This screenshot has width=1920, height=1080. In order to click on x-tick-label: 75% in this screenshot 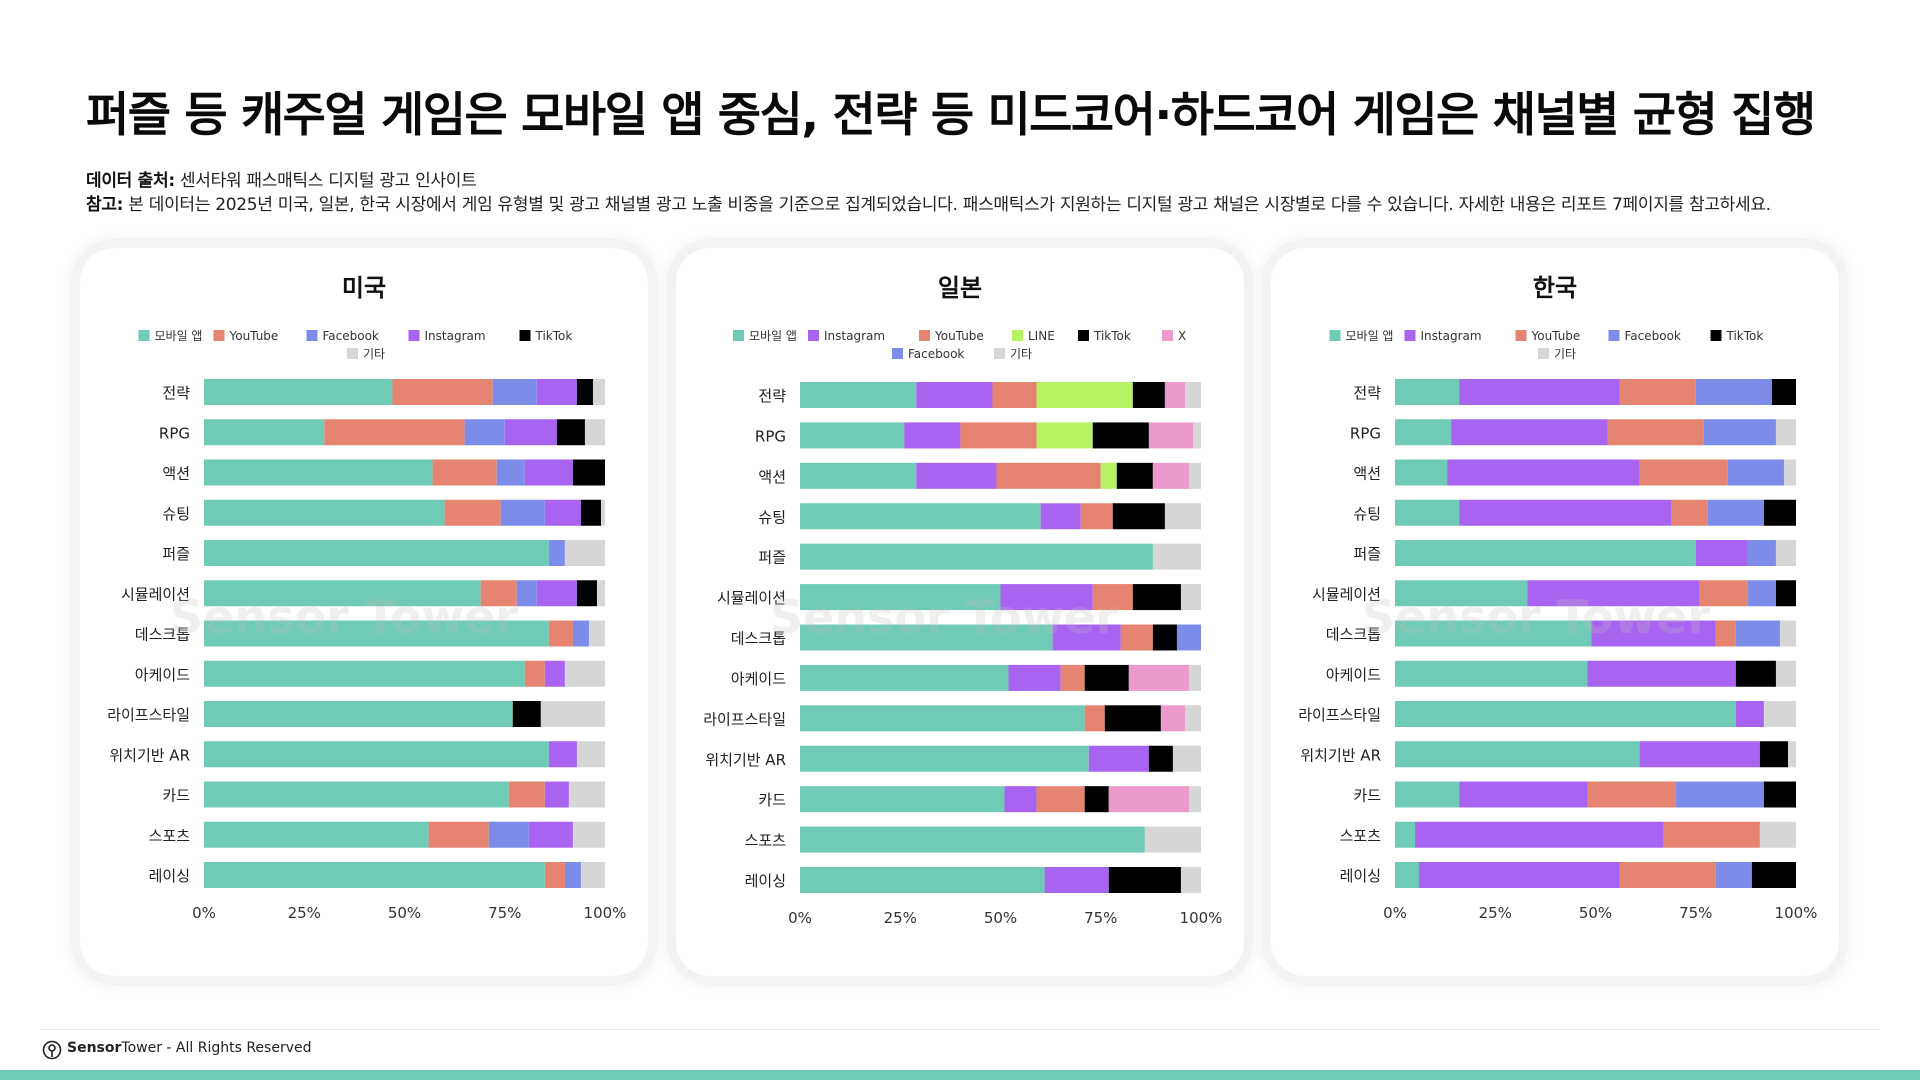, I will do `click(504, 913)`.